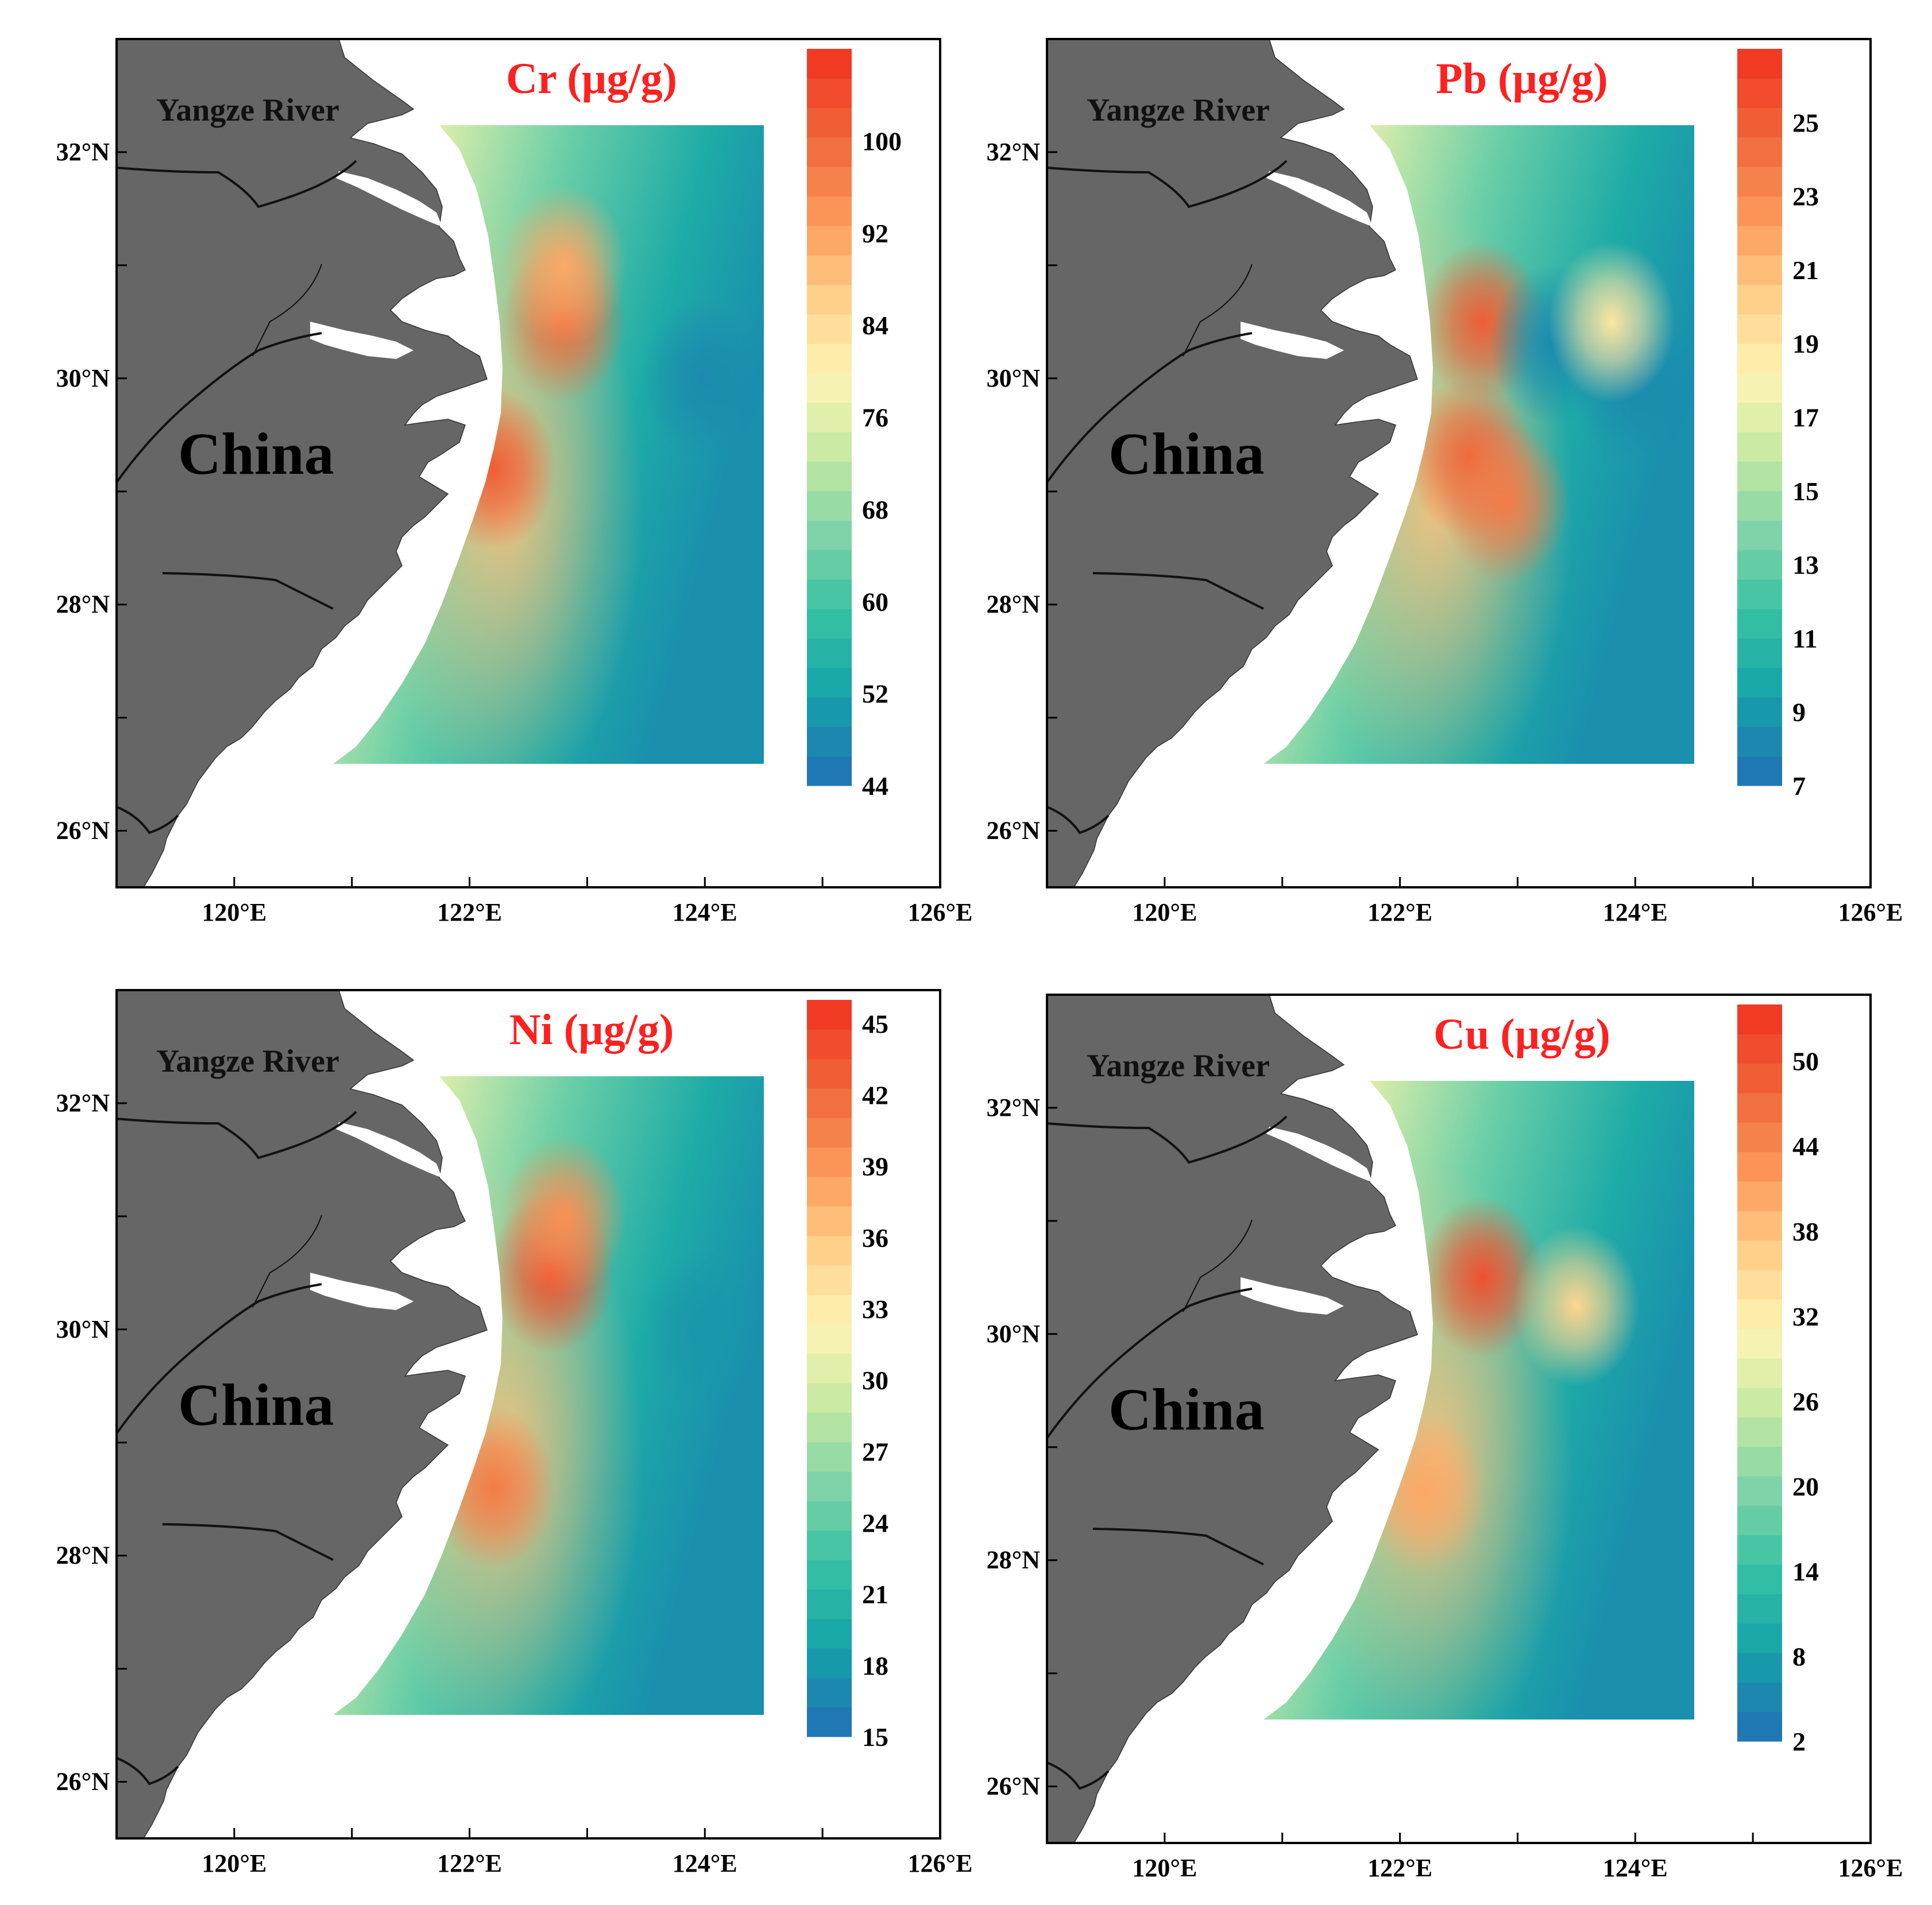  What do you see at coordinates (1805, 564) in the screenshot?
I see `colorbar-tick-label: 13` at bounding box center [1805, 564].